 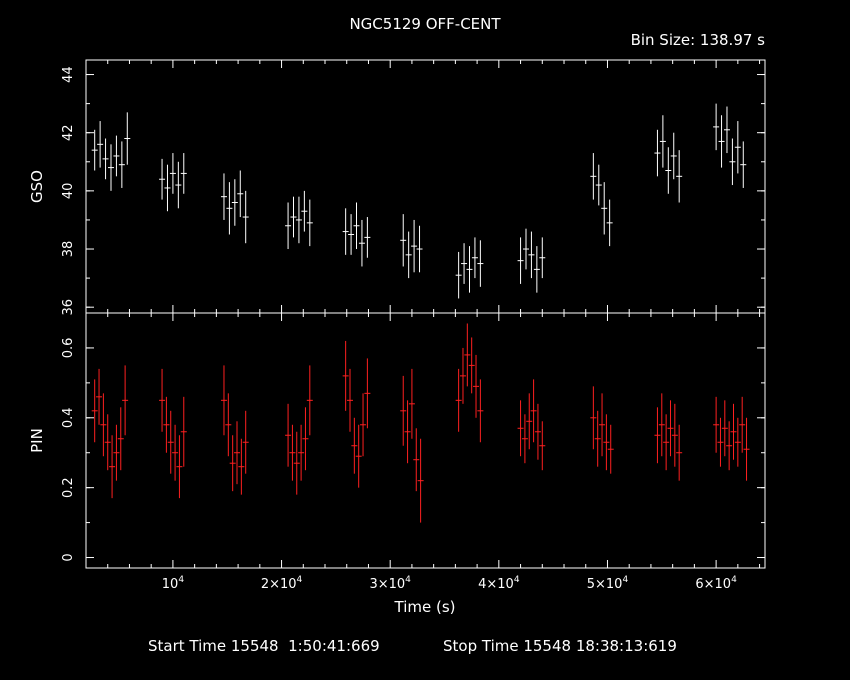 I want to click on x-tick-label: 3×104, so click(x=390, y=583).